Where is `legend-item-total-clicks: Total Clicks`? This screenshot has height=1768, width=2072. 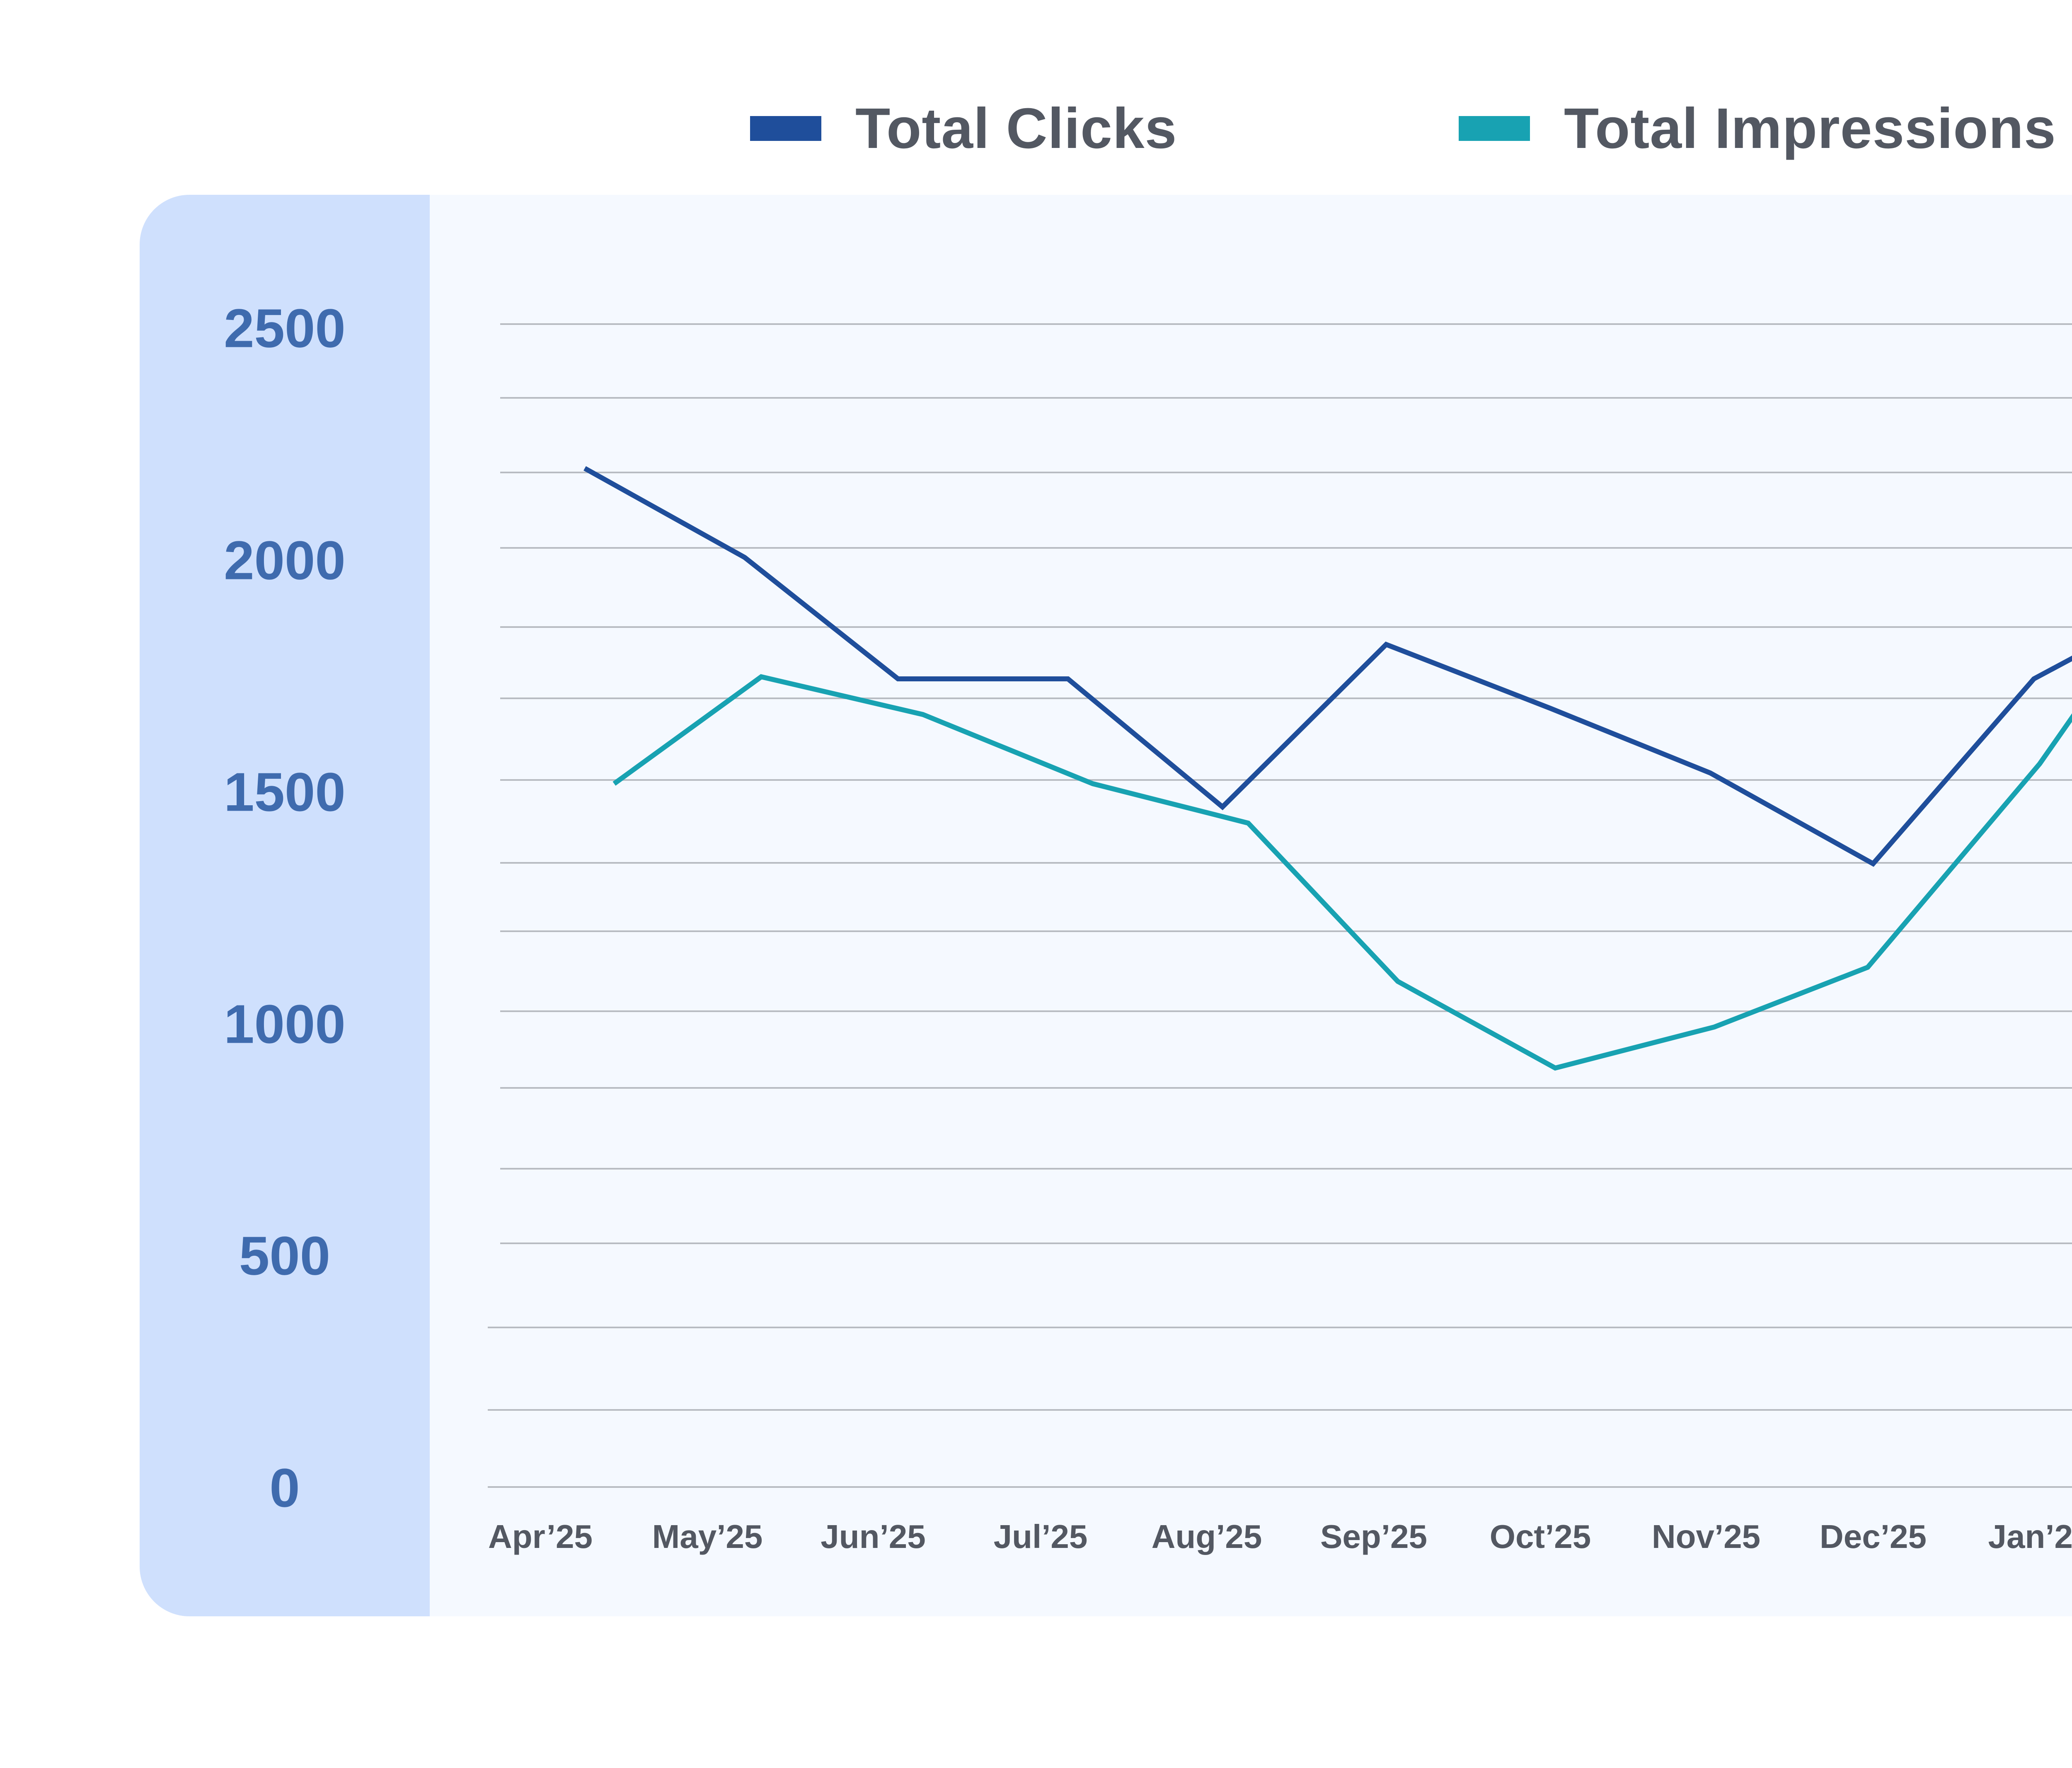
legend-item-total-clicks: Total Clicks is located at coordinates (963, 128).